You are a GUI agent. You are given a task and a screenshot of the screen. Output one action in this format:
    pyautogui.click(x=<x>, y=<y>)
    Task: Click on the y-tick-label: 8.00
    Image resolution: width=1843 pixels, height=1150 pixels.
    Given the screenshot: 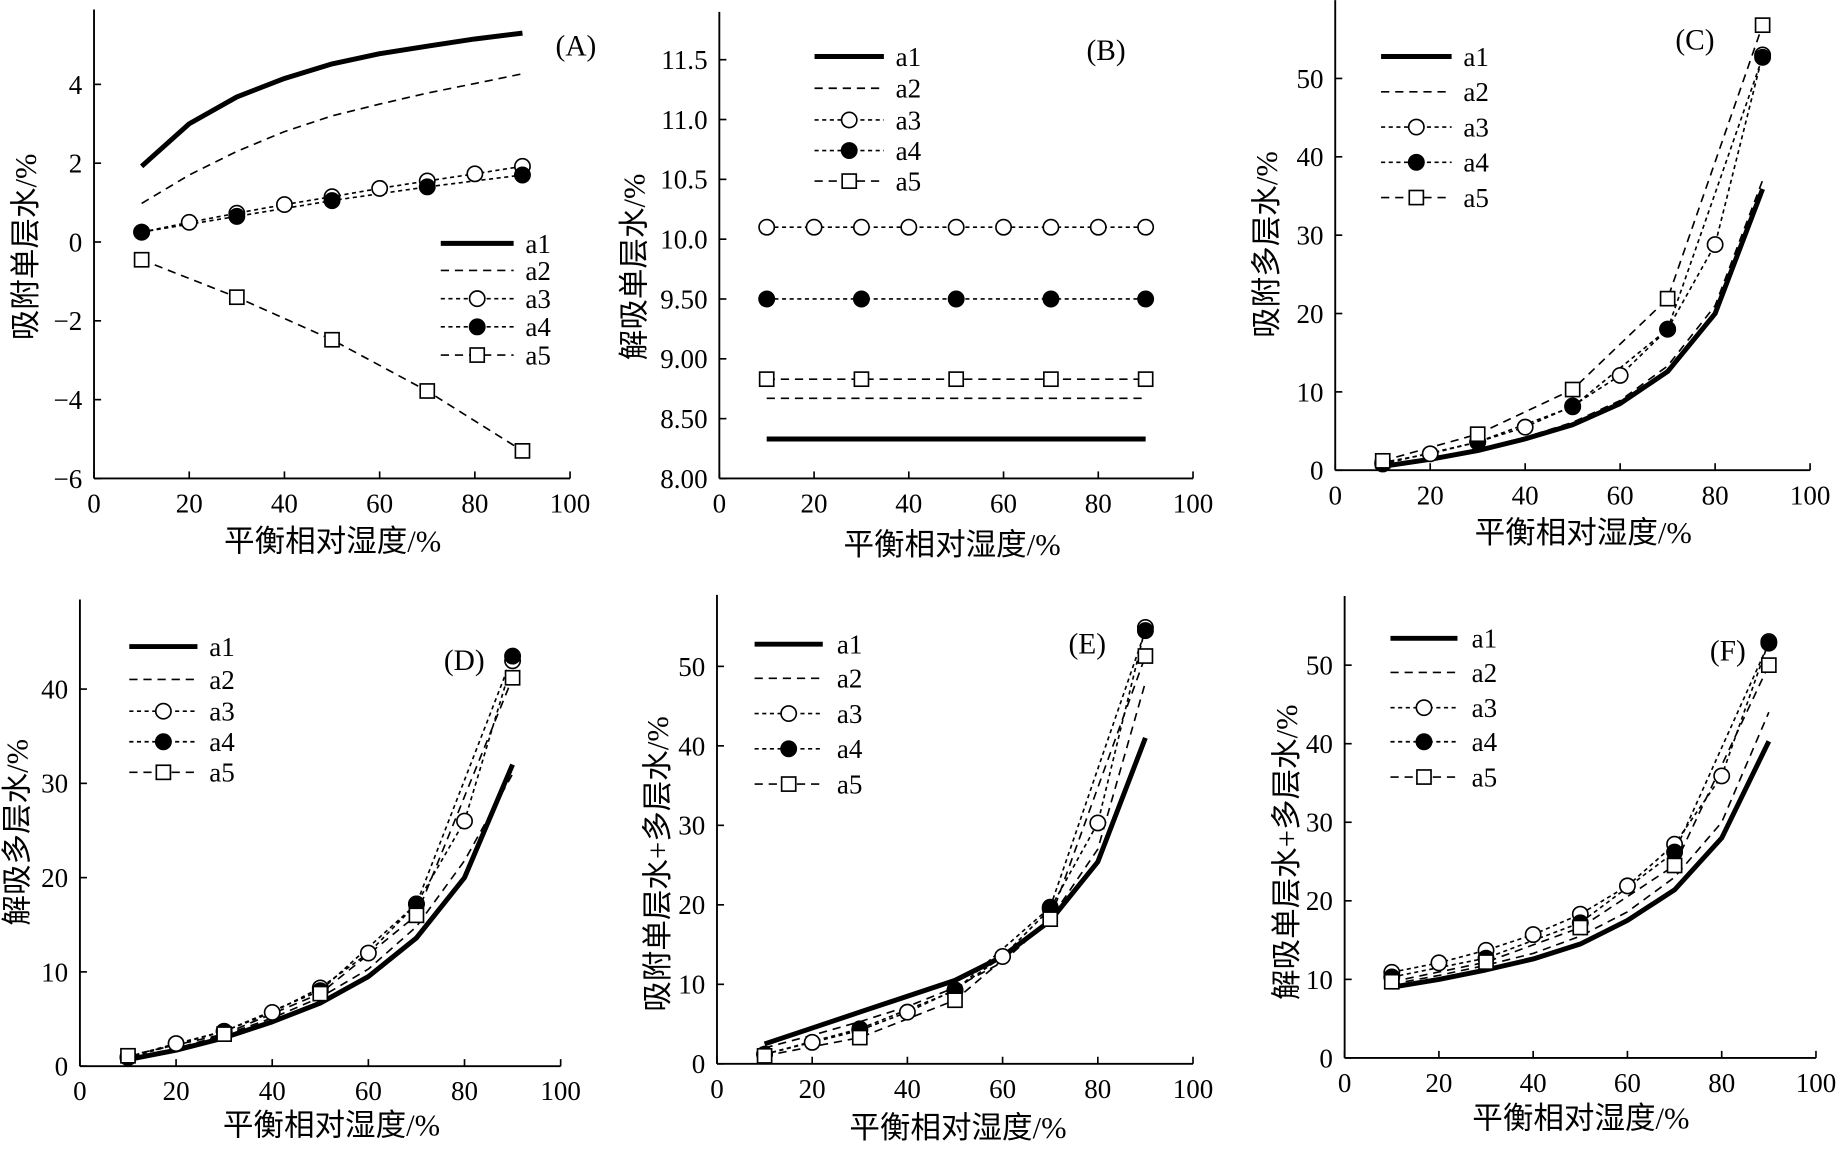 What is the action you would take?
    pyautogui.click(x=683, y=479)
    